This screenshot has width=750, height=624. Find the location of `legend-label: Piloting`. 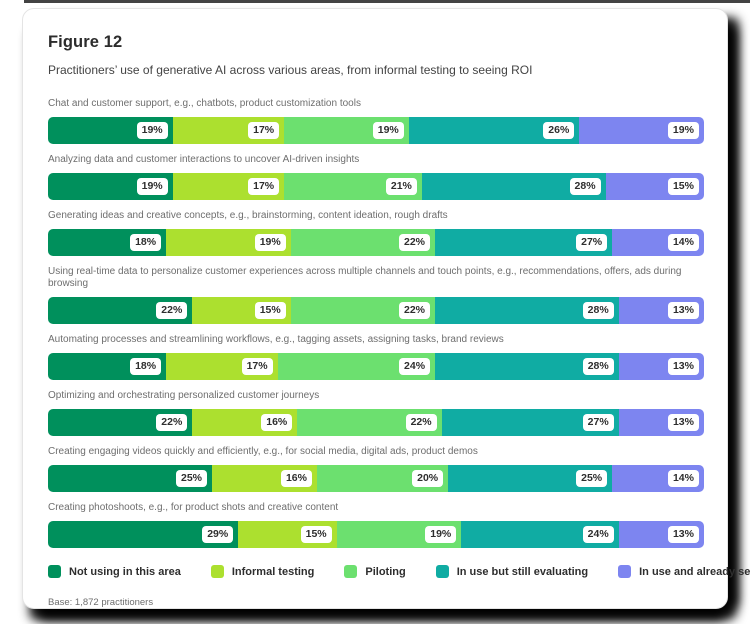

legend-label: Piloting is located at coordinates (385, 571).